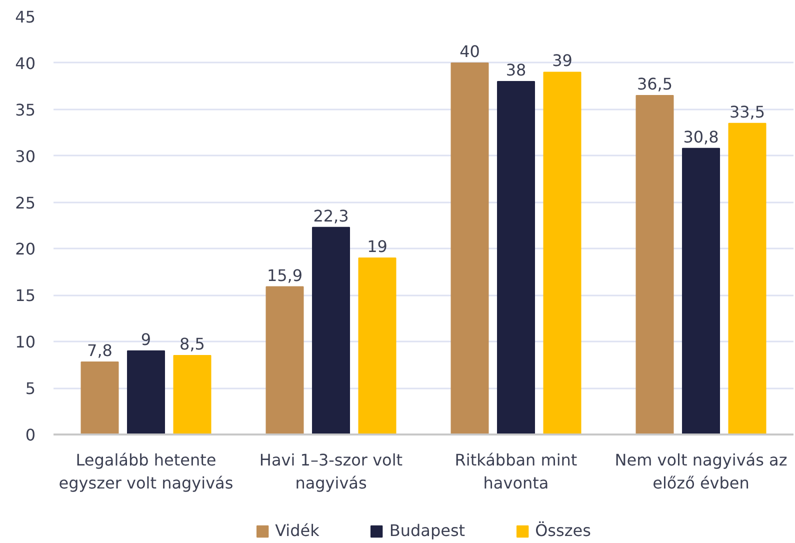  I want to click on x-tick-label: Legalább hetente egyszer volt nagyivás, so click(146, 471).